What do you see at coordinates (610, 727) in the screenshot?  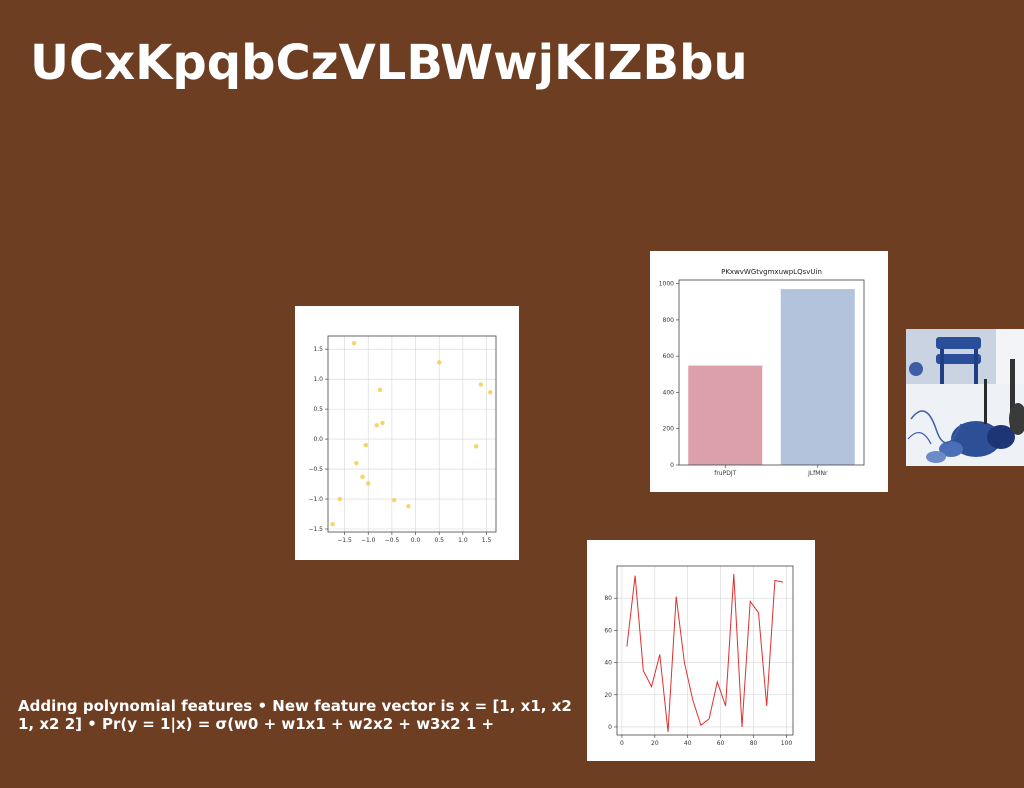 I see `line-y-tick-label: 0` at bounding box center [610, 727].